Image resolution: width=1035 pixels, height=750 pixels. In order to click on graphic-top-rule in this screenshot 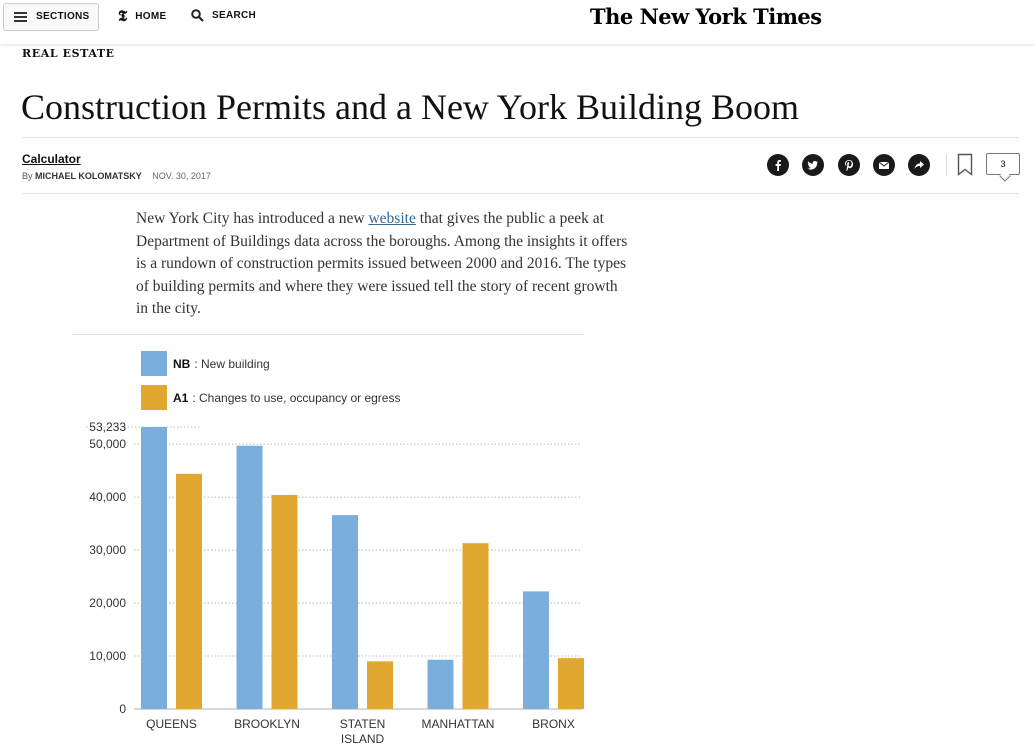, I will do `click(328, 334)`.